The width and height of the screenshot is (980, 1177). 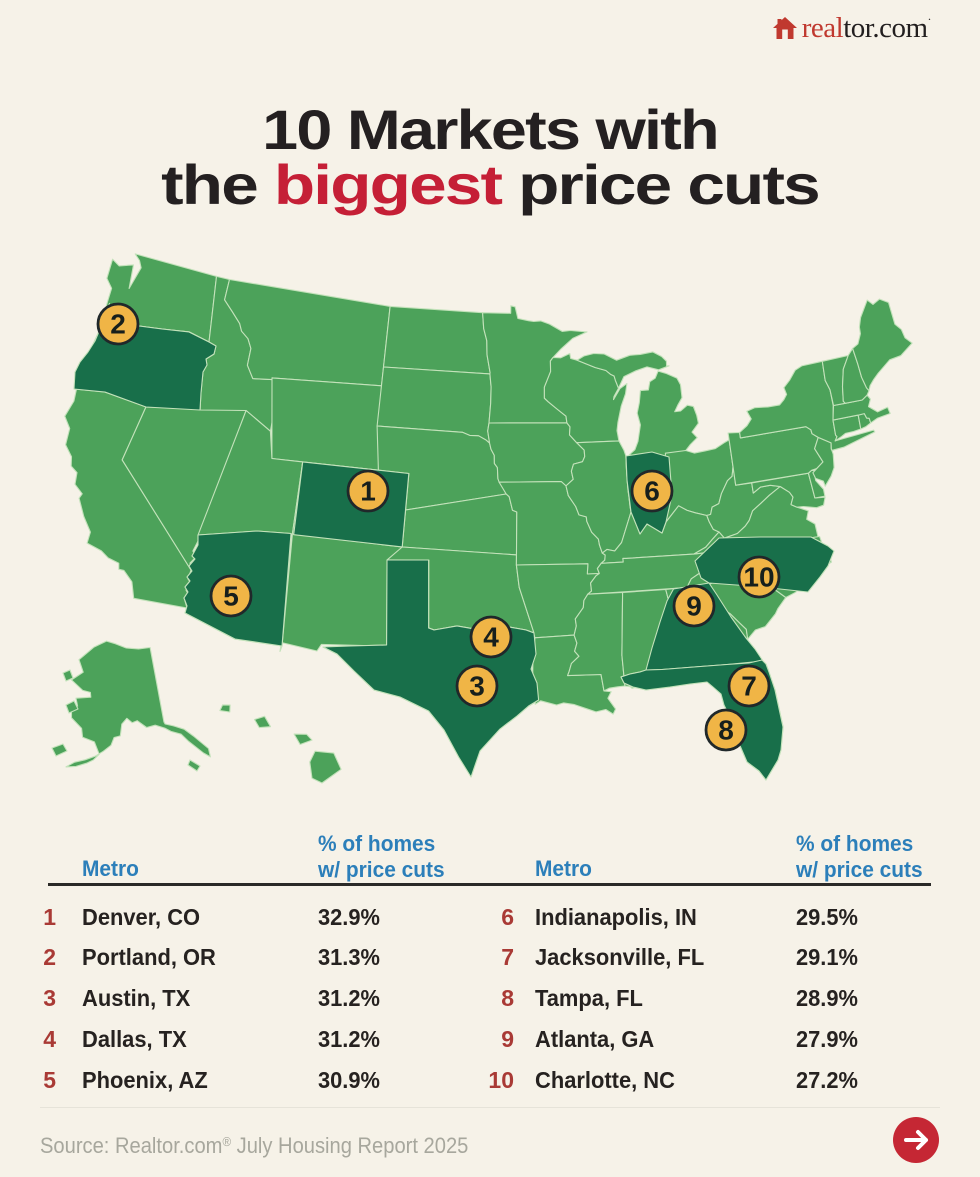 I want to click on svg-text: 7, so click(x=749, y=686).